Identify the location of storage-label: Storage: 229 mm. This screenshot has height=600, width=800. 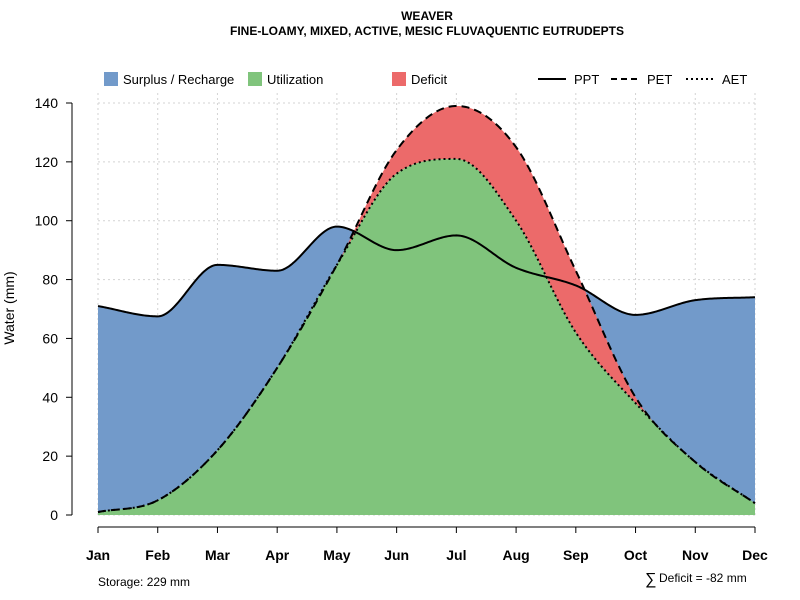
(144, 582).